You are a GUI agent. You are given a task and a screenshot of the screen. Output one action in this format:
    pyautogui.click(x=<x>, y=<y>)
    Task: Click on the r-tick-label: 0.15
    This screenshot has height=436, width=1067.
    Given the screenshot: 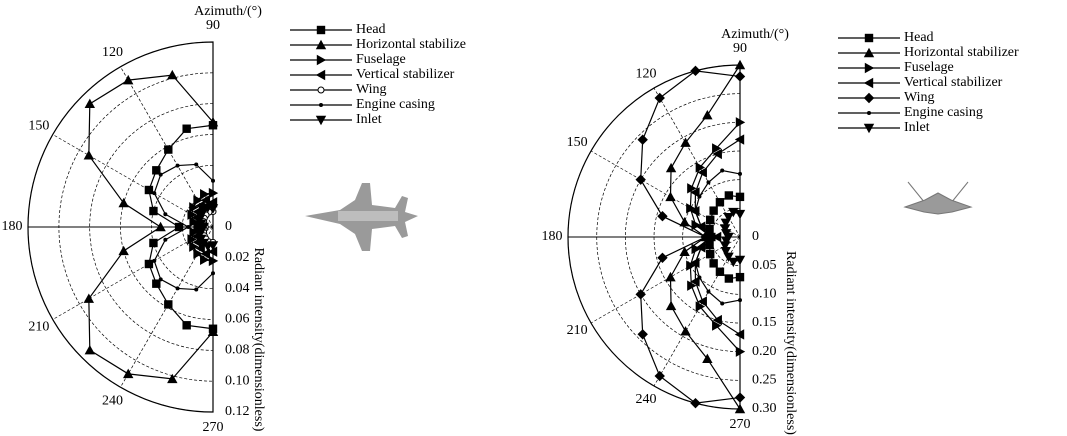 What is the action you would take?
    pyautogui.click(x=764, y=322)
    